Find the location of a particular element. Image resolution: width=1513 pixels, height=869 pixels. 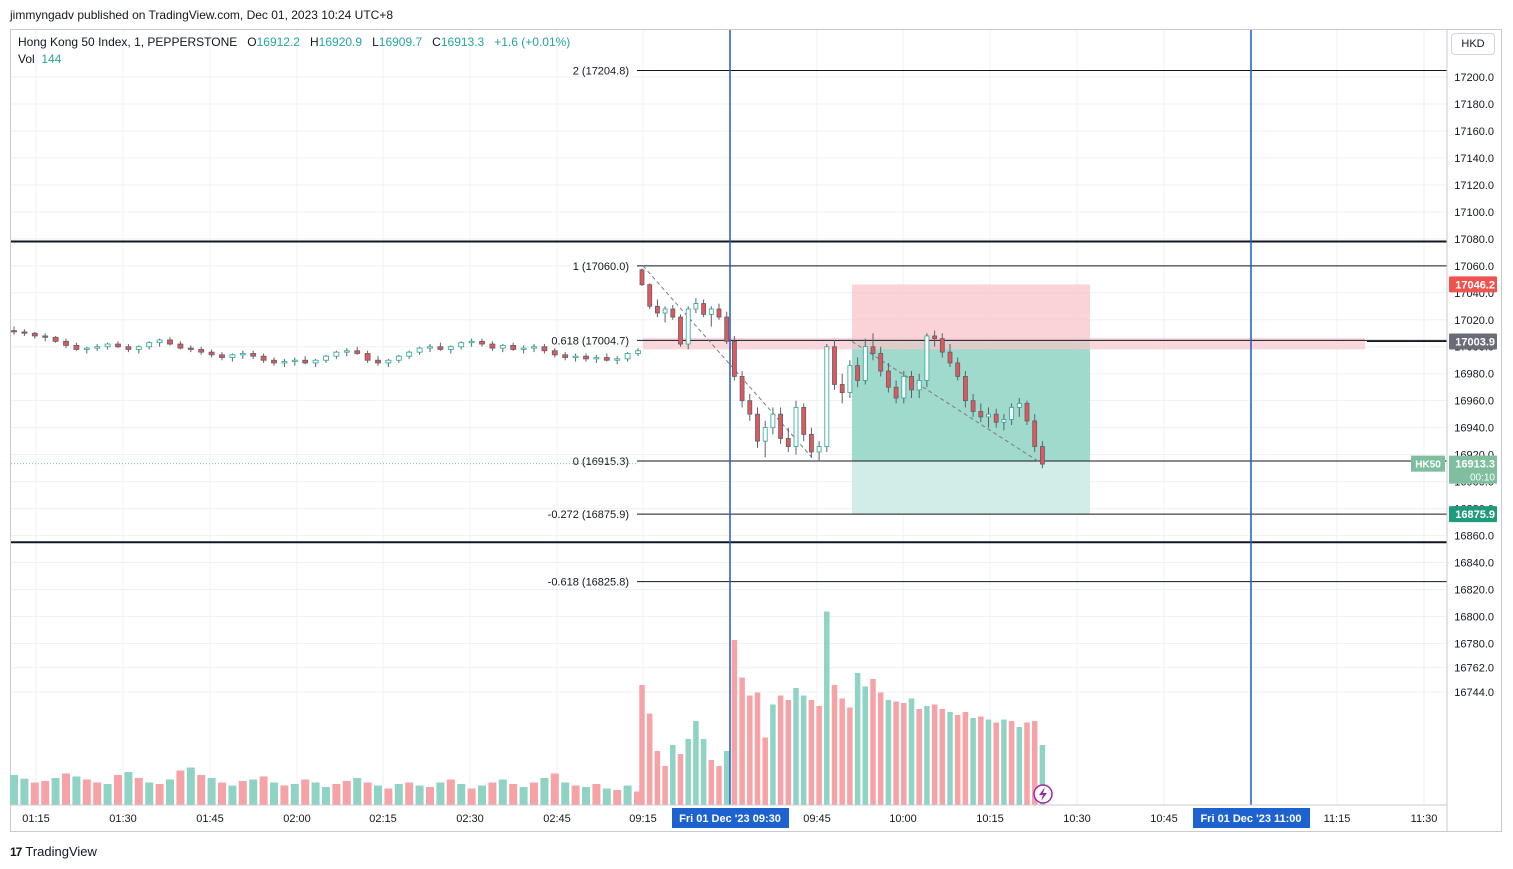

fib-level-label: 0.618 (17004.7) is located at coordinates (590, 341).